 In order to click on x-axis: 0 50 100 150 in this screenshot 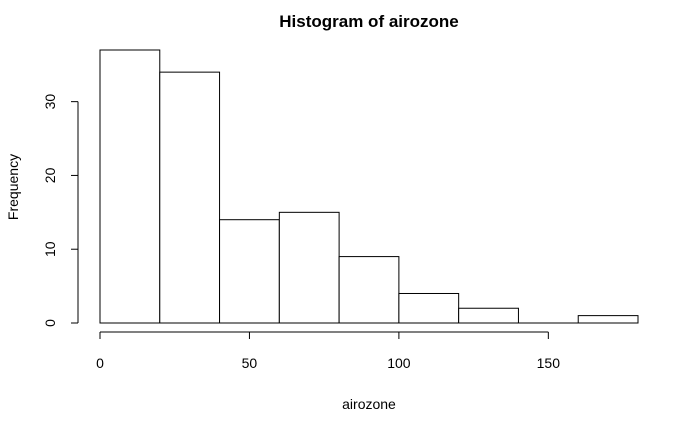, I will do `click(328, 351)`.